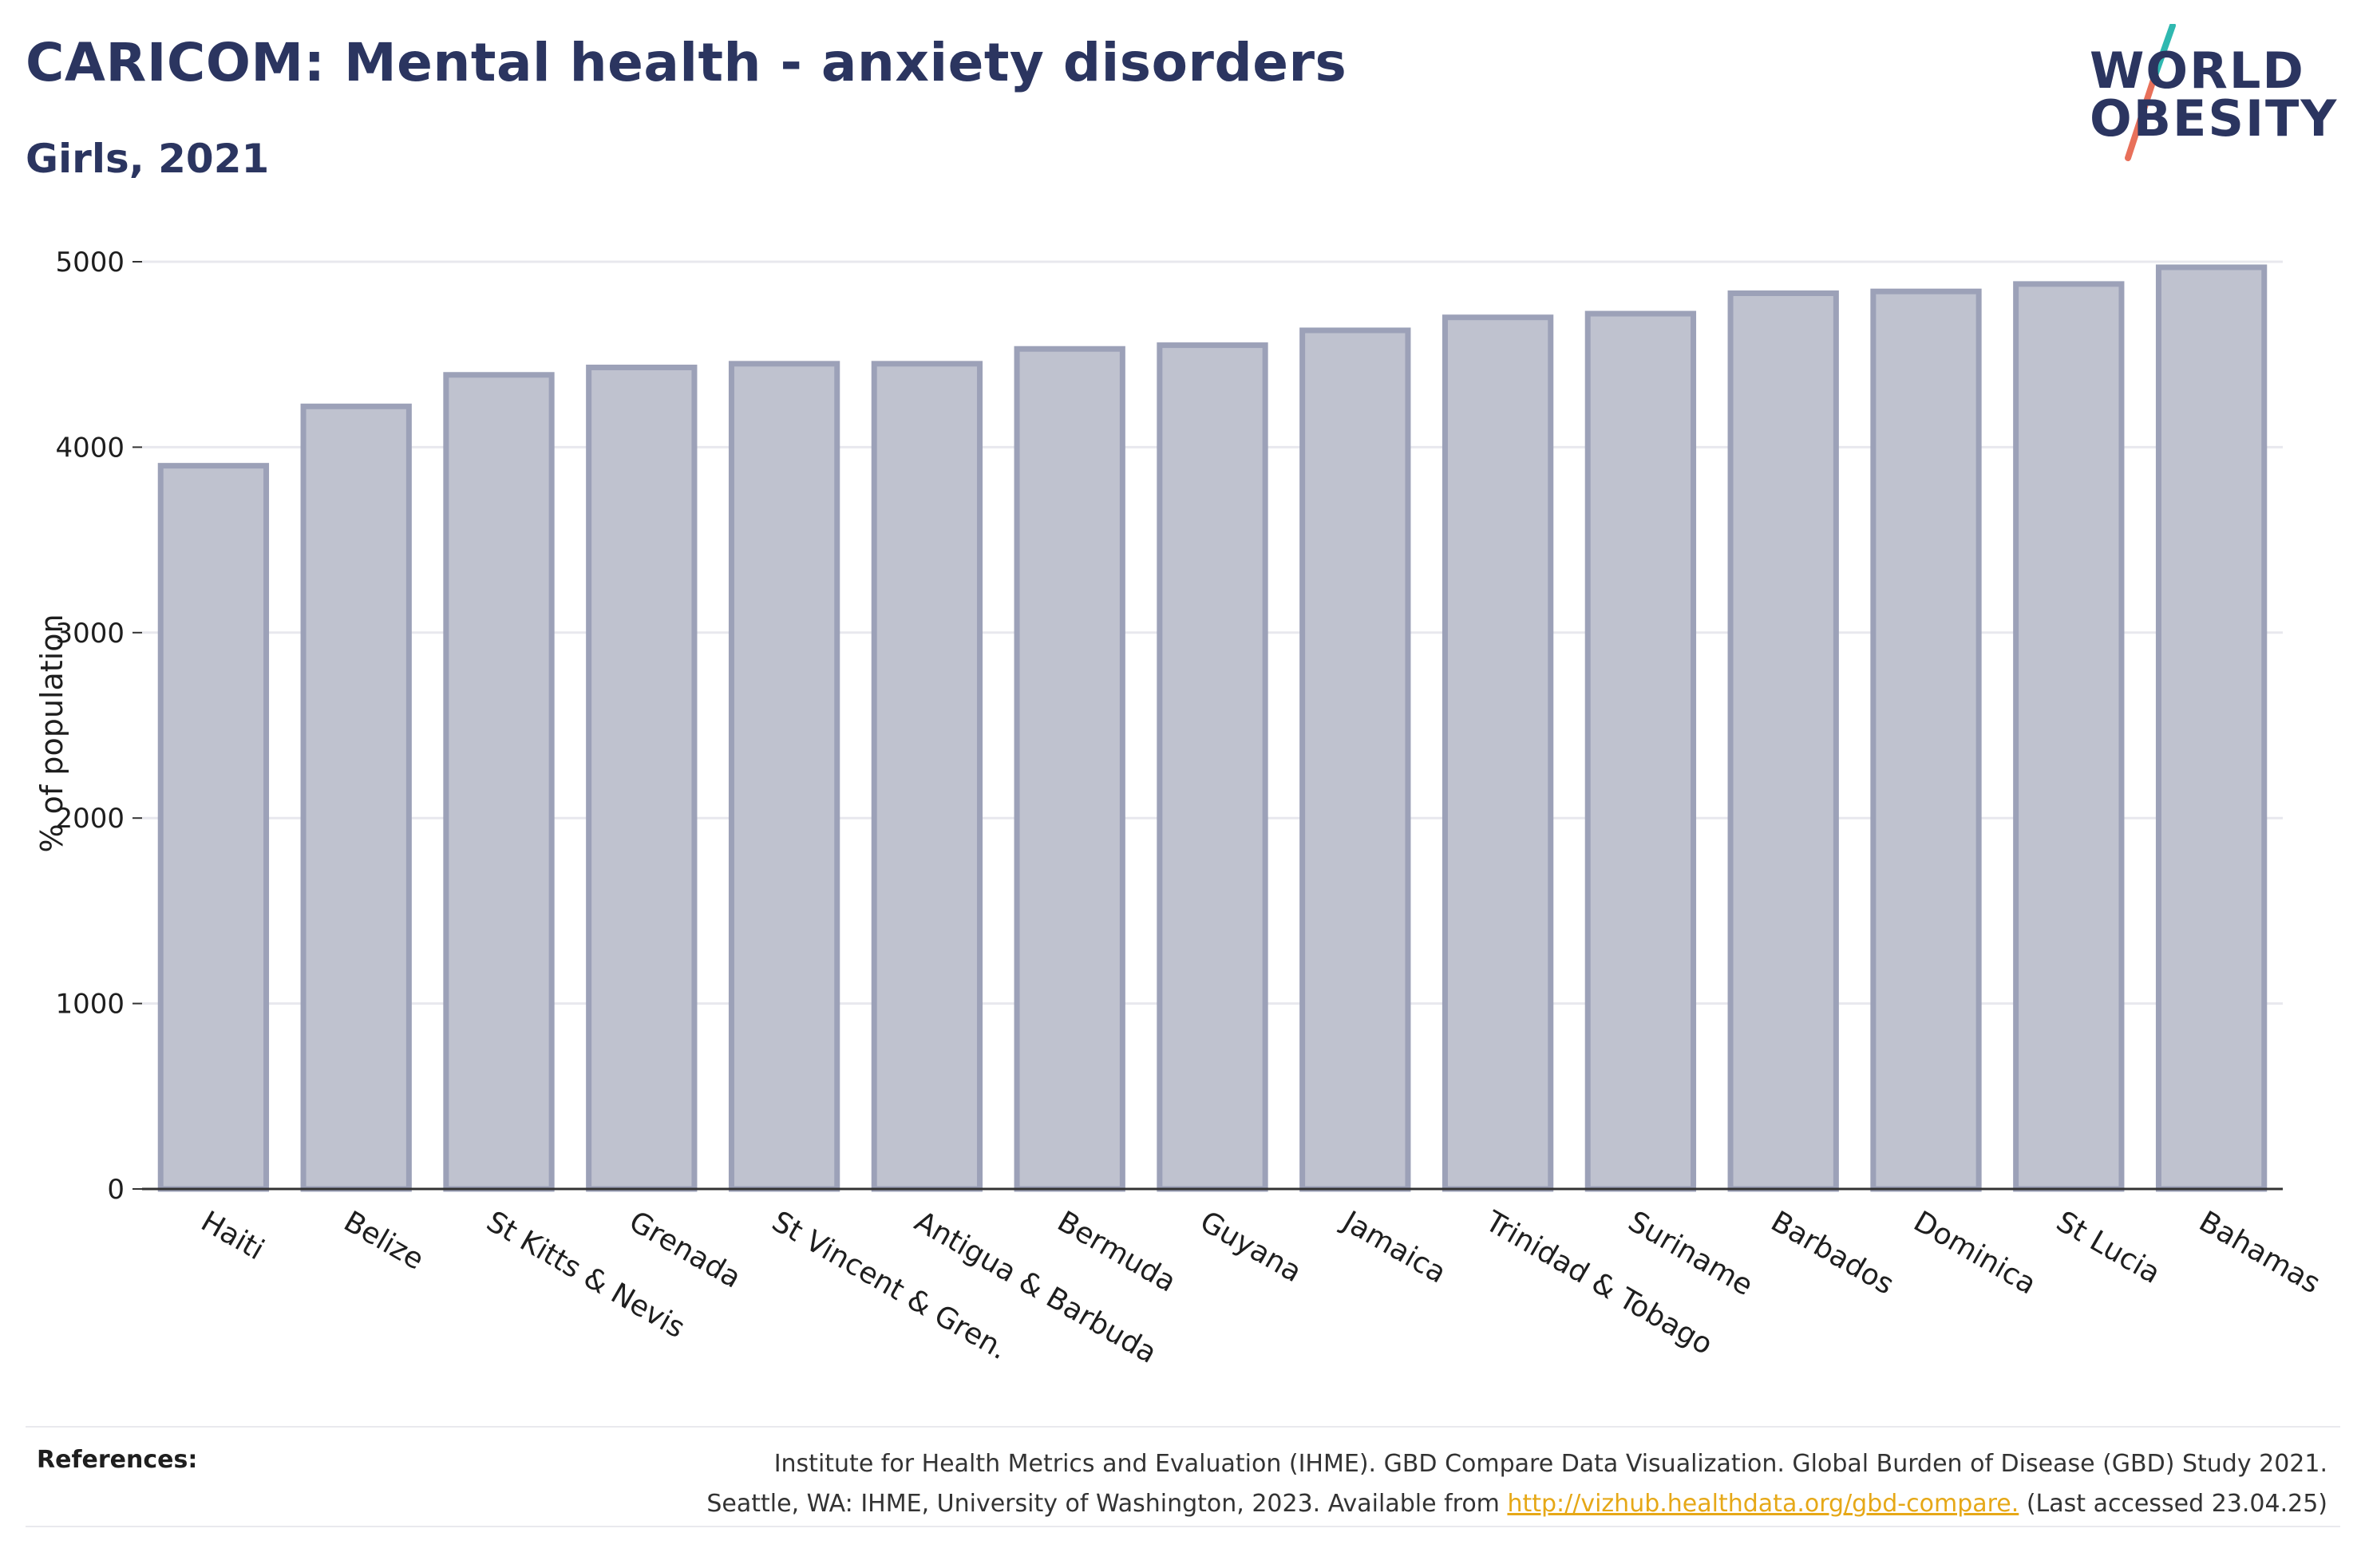  Describe the element at coordinates (2150, 92) in the screenshot. I see `logo-slash-icon` at that location.